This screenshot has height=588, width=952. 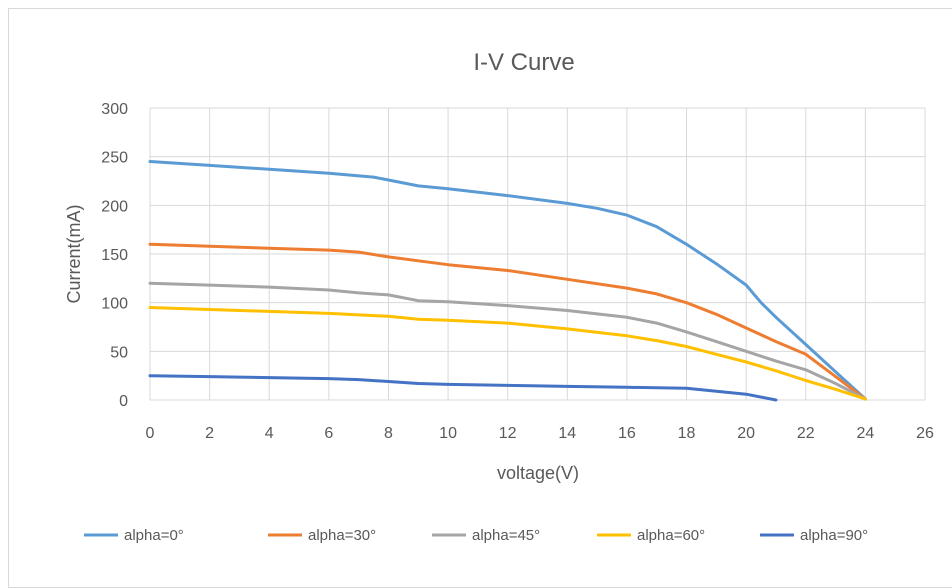 What do you see at coordinates (687, 433) in the screenshot?
I see `x-tick-label: 18` at bounding box center [687, 433].